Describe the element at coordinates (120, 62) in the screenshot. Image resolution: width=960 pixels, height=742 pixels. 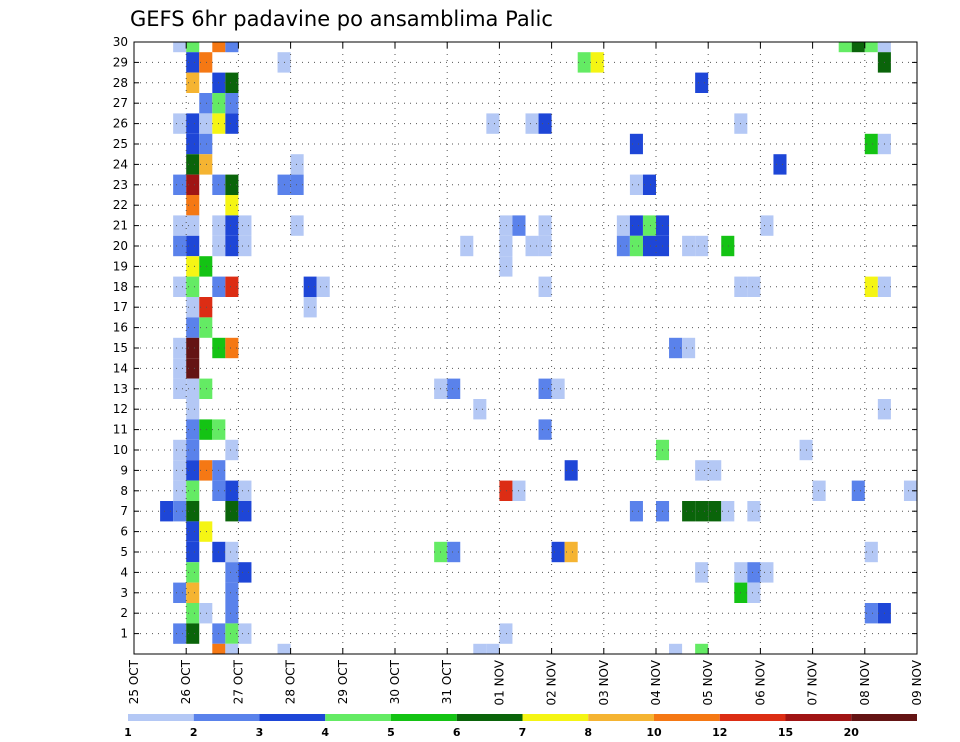
I see `y-tick-label: 29` at that location.